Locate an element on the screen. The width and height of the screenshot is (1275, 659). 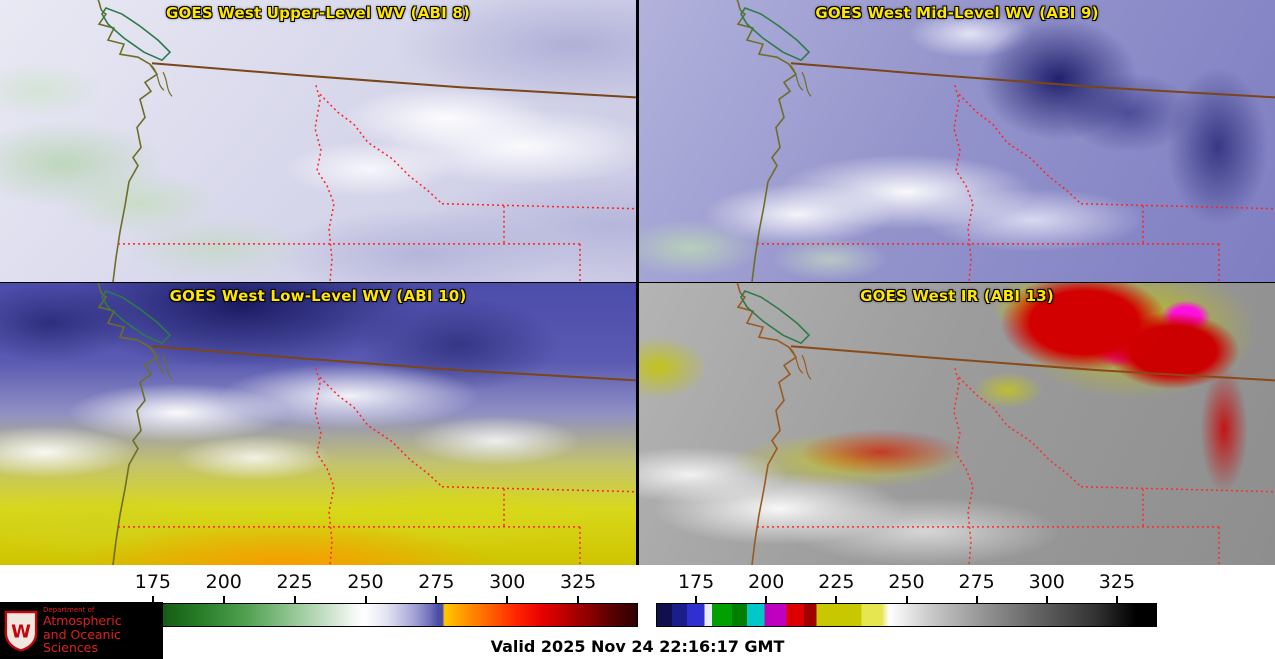
crest-monogram: W is located at coordinates (21, 631).